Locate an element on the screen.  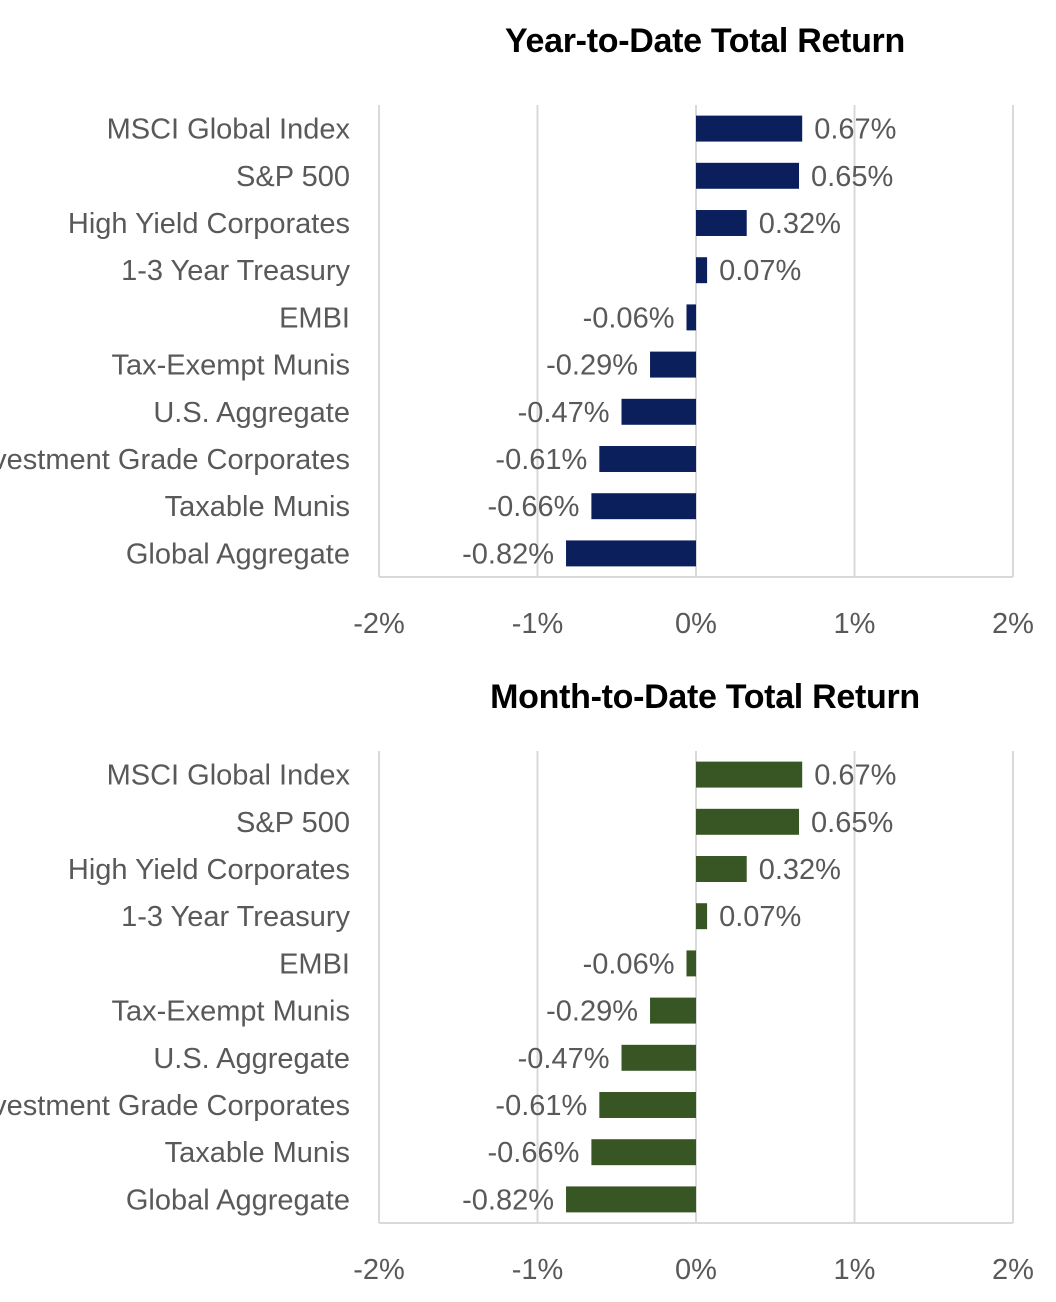
chart-title: Month-to-Date Total Return is located at coordinates (705, 697).